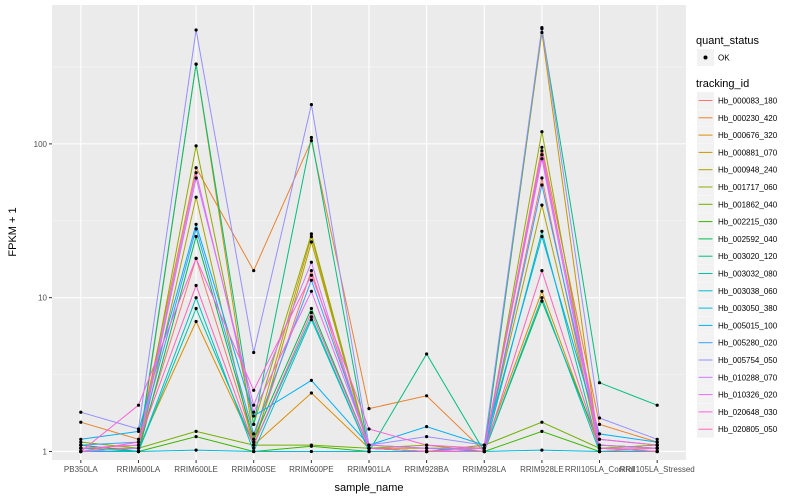  Describe the element at coordinates (368, 488) in the screenshot. I see `x-axis-title: sample_name` at that location.